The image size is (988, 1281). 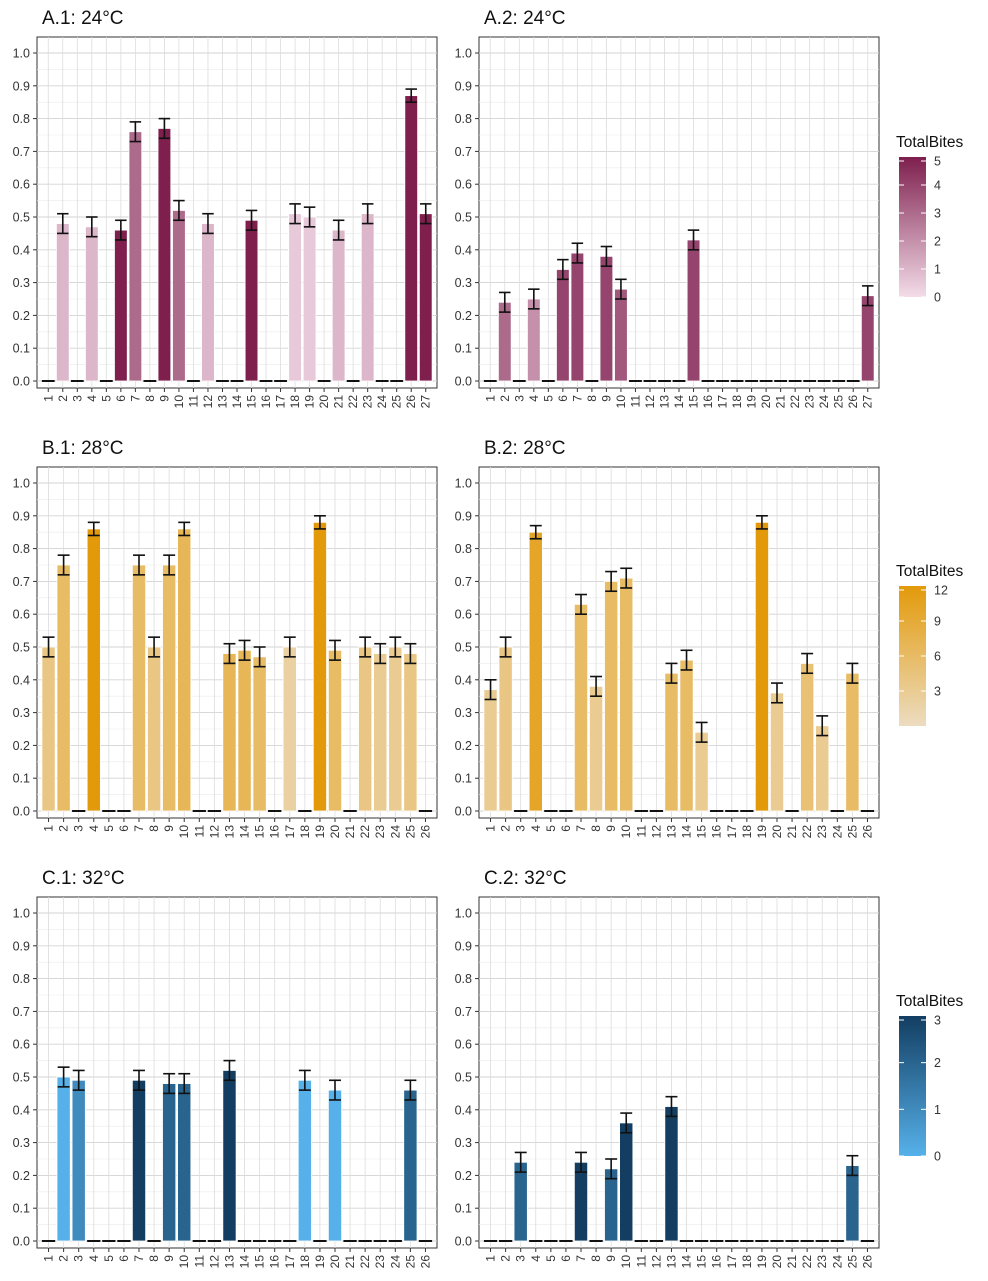 I want to click on x-tick-label: 10, so click(x=626, y=832).